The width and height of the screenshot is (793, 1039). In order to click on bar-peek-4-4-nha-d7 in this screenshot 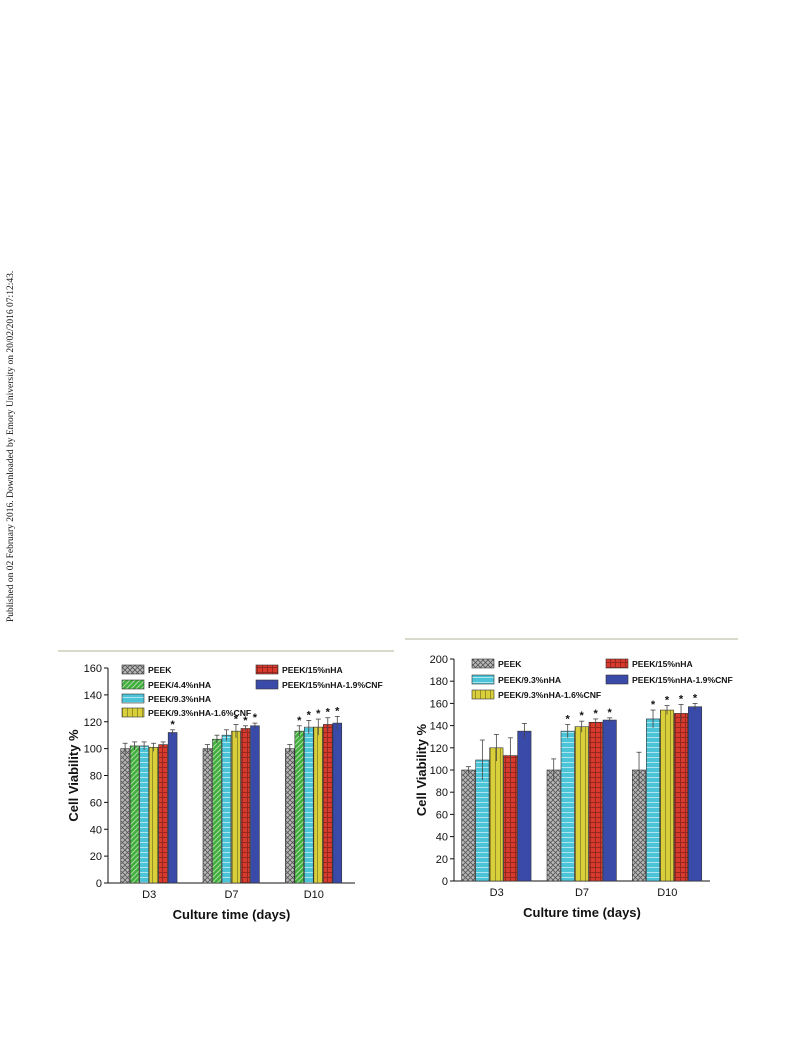, I will do `click(217, 811)`.